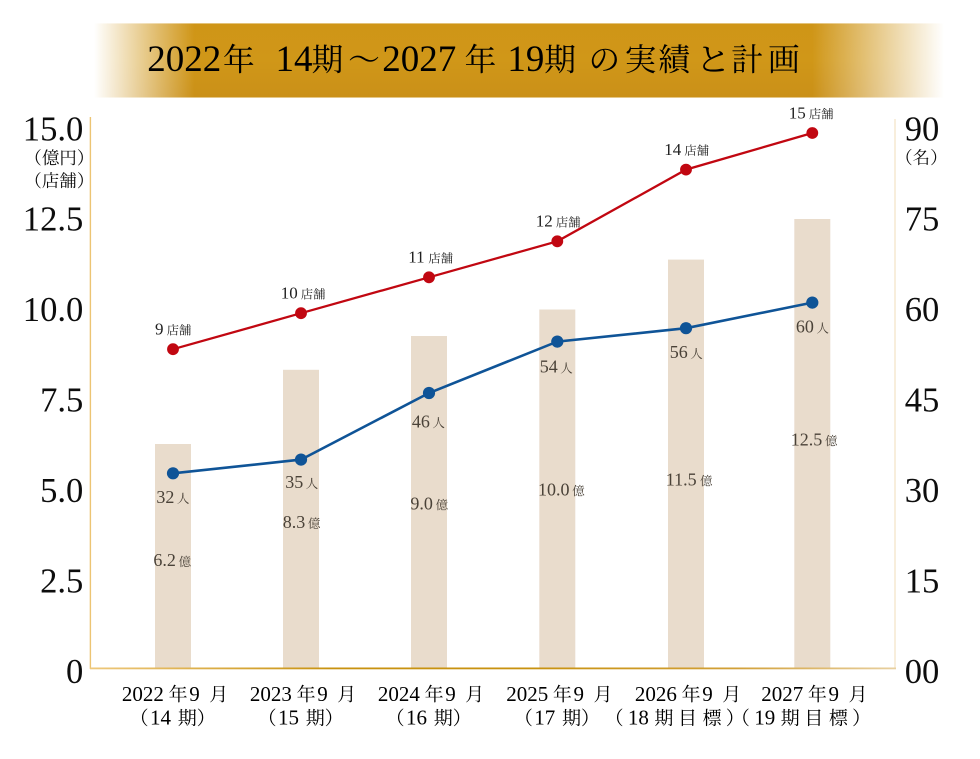 This screenshot has height=759, width=980. What do you see at coordinates (61, 582) in the screenshot?
I see `svg-text: 2.5` at bounding box center [61, 582].